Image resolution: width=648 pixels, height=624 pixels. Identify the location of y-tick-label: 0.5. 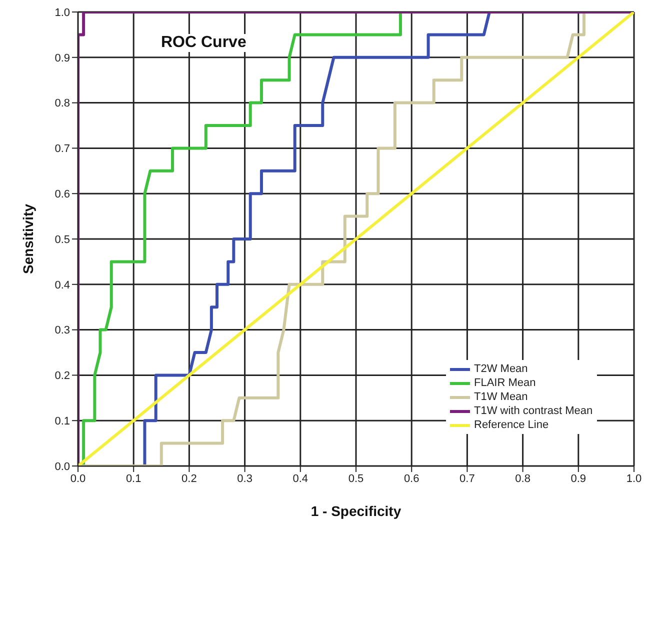
(62, 240).